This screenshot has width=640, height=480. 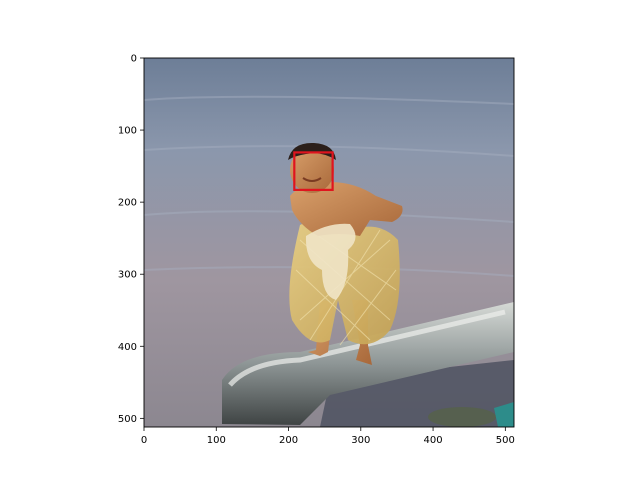 I want to click on face-bounding-box, so click(x=313, y=171).